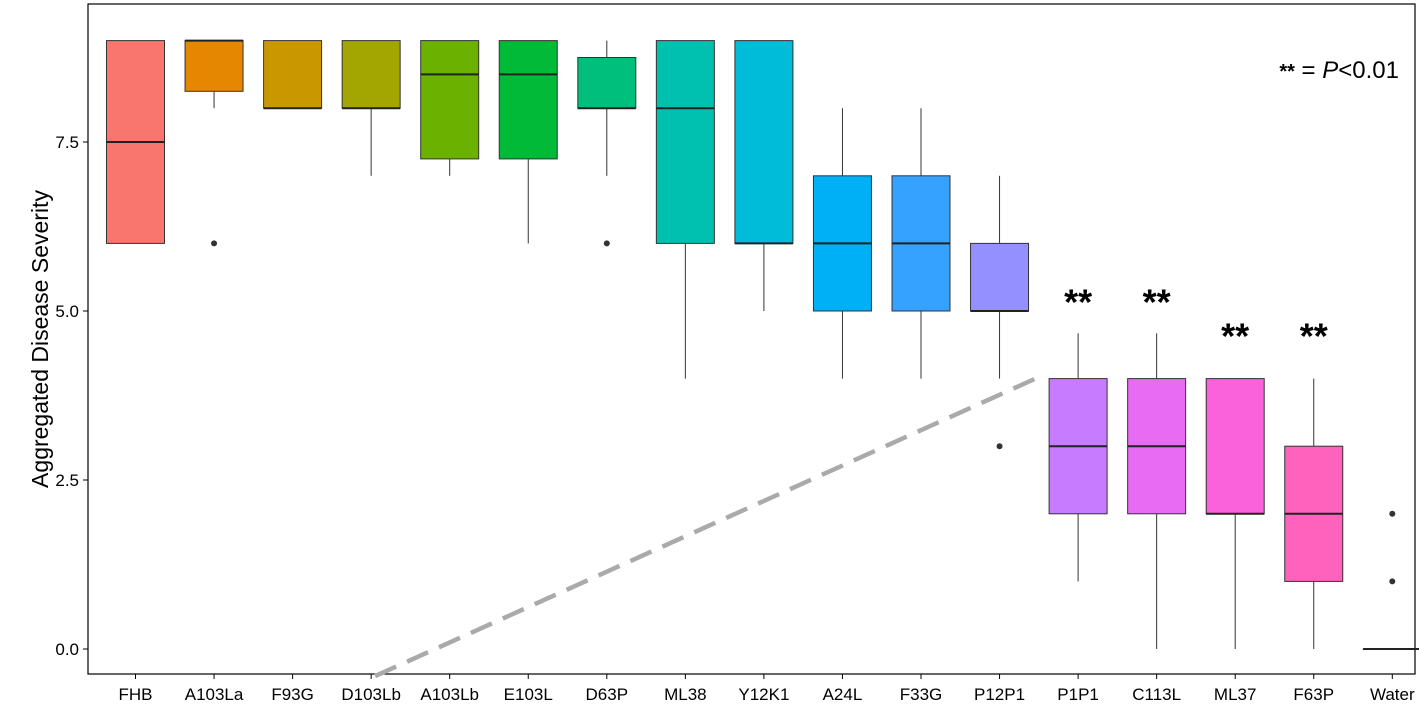  I want to click on x-tick-label: A103La, so click(214, 694).